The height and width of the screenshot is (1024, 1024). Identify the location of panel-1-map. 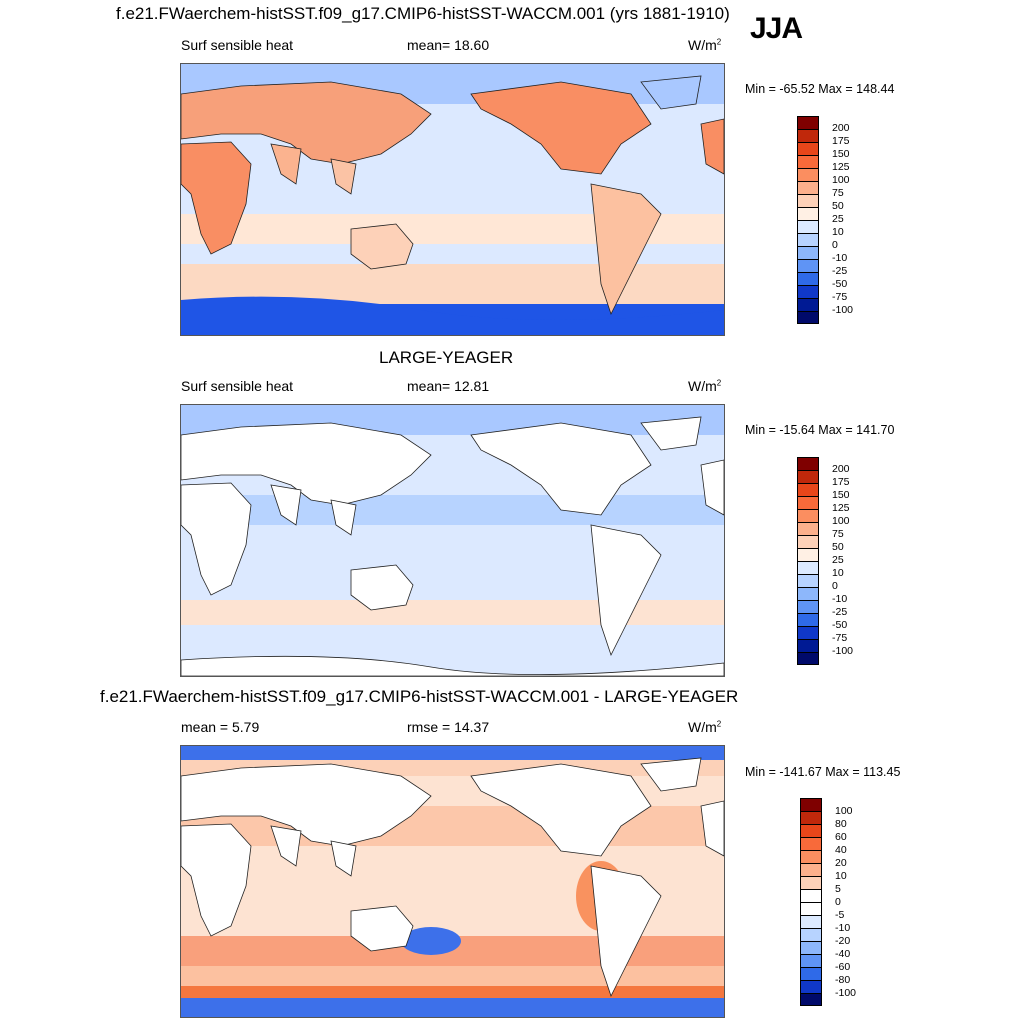
(452, 199).